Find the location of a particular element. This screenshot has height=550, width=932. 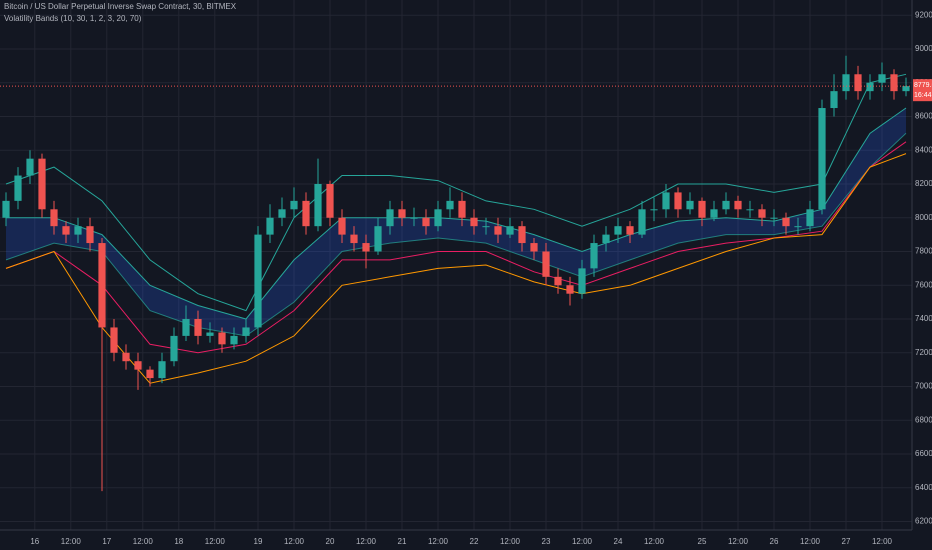

x-tick-label: 20 is located at coordinates (330, 541).